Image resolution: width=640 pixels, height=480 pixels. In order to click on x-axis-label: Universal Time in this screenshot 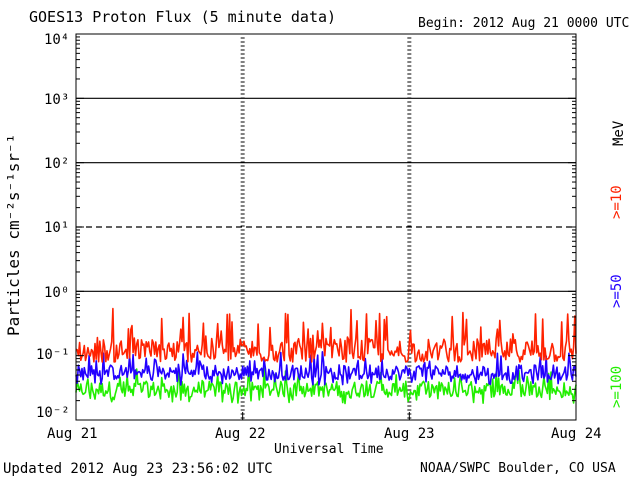, I will do `click(329, 449)`.